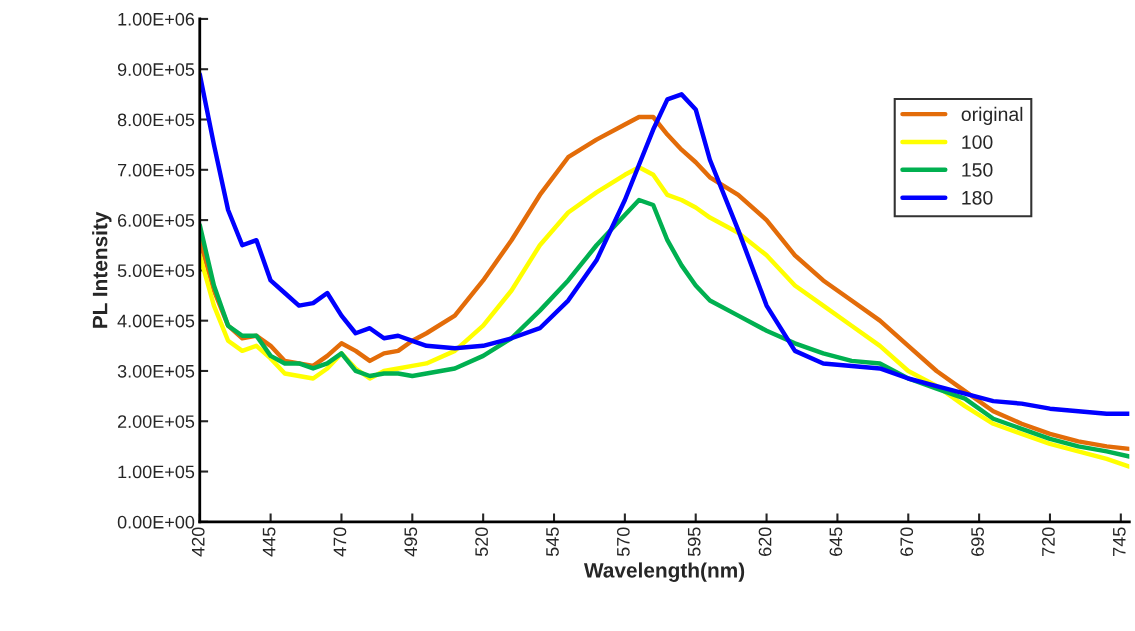  Describe the element at coordinates (156, 271) in the screenshot. I see `y-tick-label: 5.00E+05` at that location.